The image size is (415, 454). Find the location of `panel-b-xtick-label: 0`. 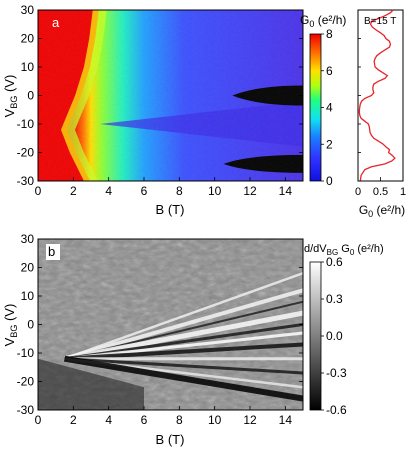

panel-b-xtick-label: 0 is located at coordinates (38, 420).